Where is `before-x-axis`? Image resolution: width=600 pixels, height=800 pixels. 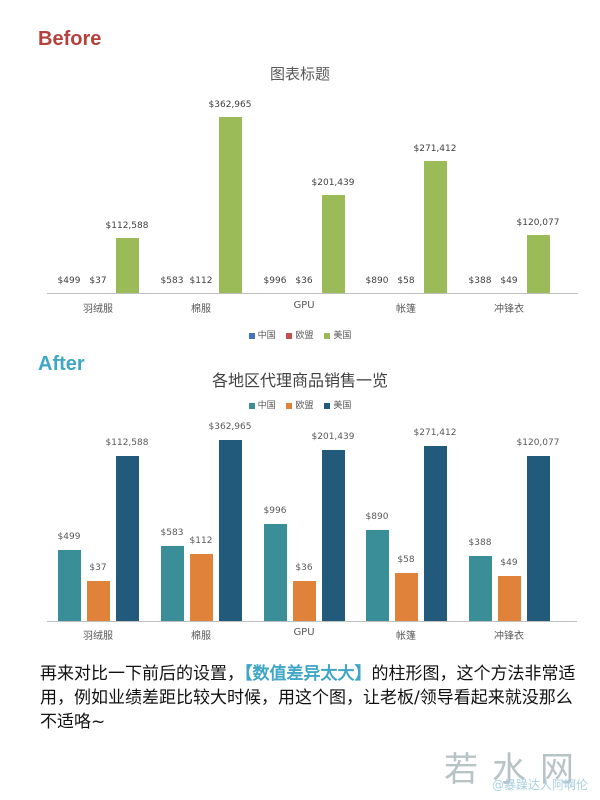 before-x-axis is located at coordinates (312, 293).